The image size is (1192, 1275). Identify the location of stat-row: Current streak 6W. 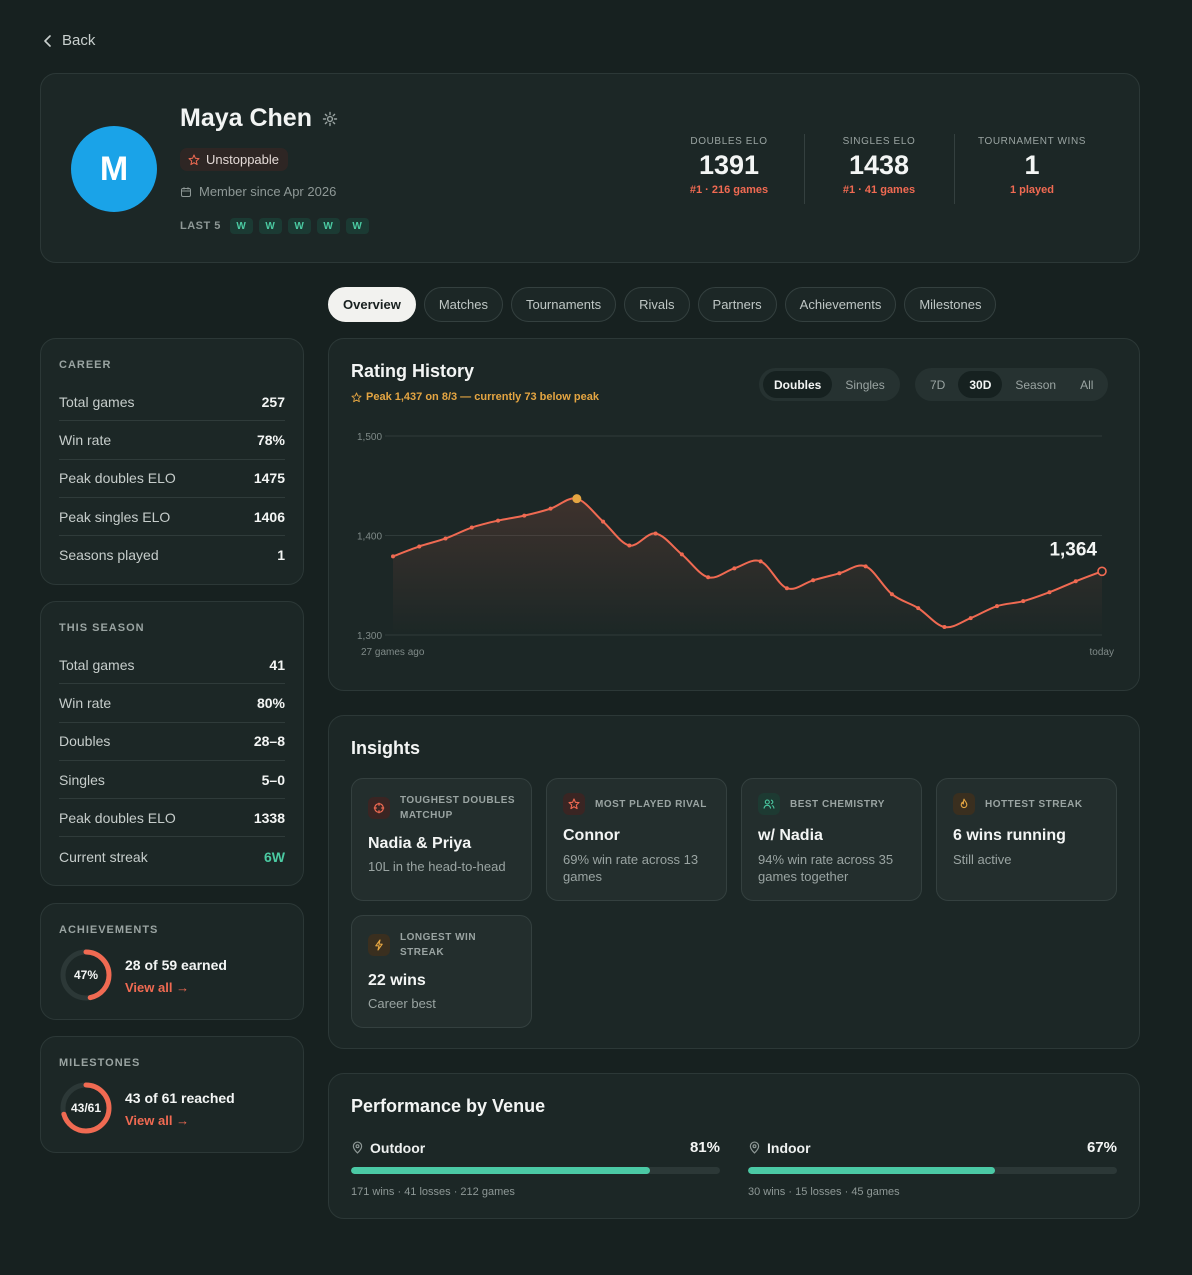
(172, 856).